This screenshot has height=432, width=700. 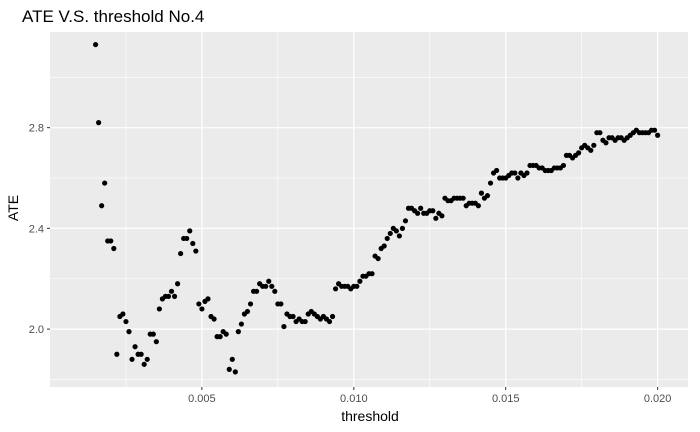 I want to click on x-axis-title: threshold, so click(x=370, y=416).